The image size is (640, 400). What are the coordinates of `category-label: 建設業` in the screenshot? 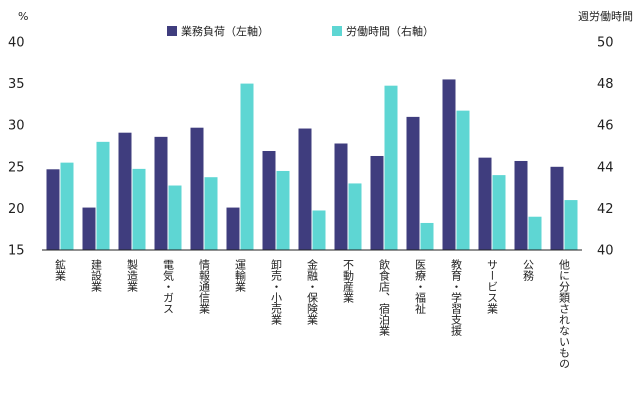 It's located at (96, 275).